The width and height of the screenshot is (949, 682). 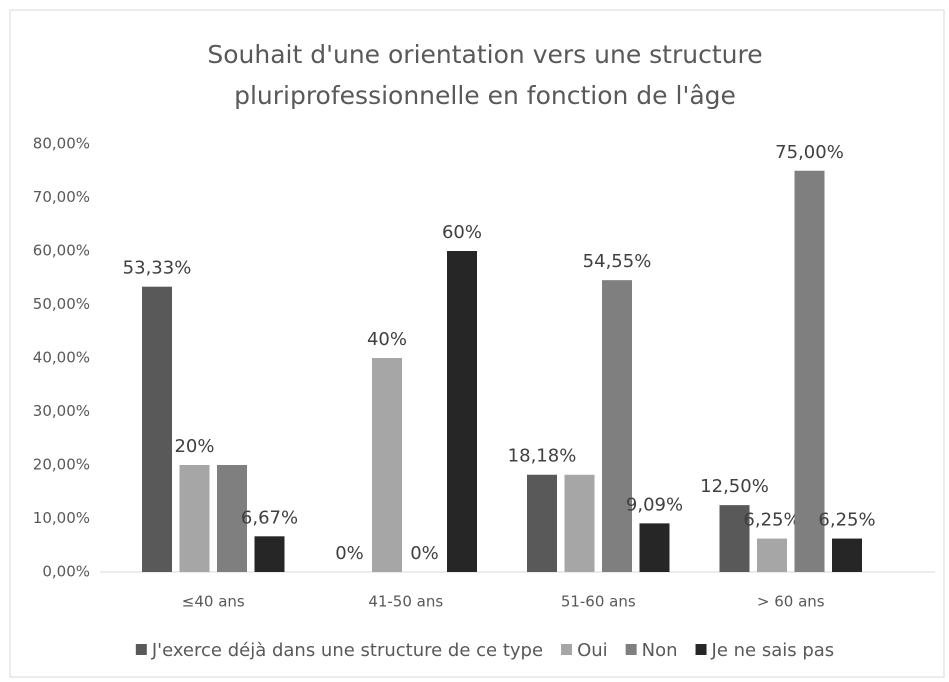 What do you see at coordinates (213, 602) in the screenshot?
I see `x-tick-label: ≤40 ans` at bounding box center [213, 602].